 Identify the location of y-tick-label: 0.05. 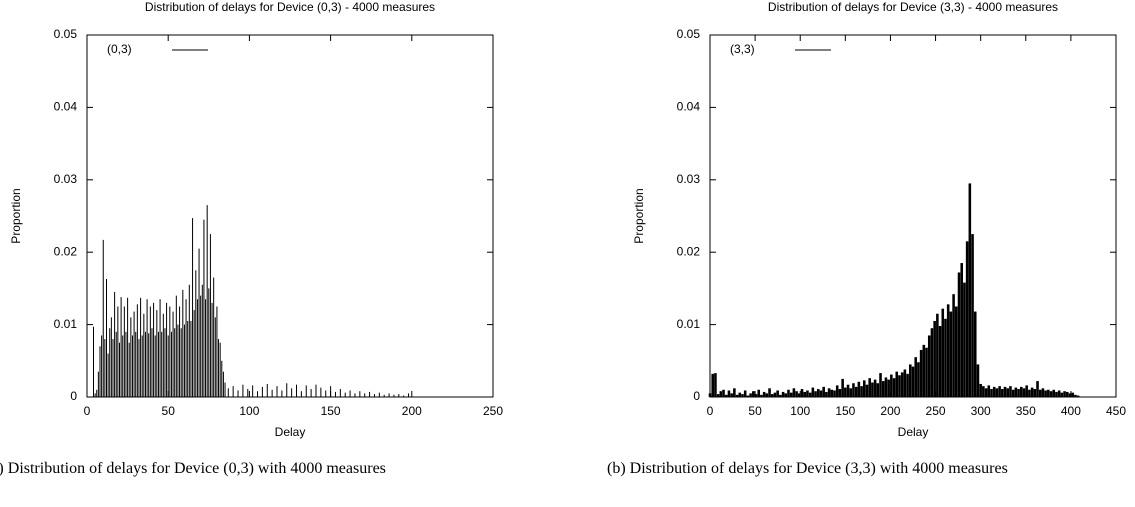
(689, 34).